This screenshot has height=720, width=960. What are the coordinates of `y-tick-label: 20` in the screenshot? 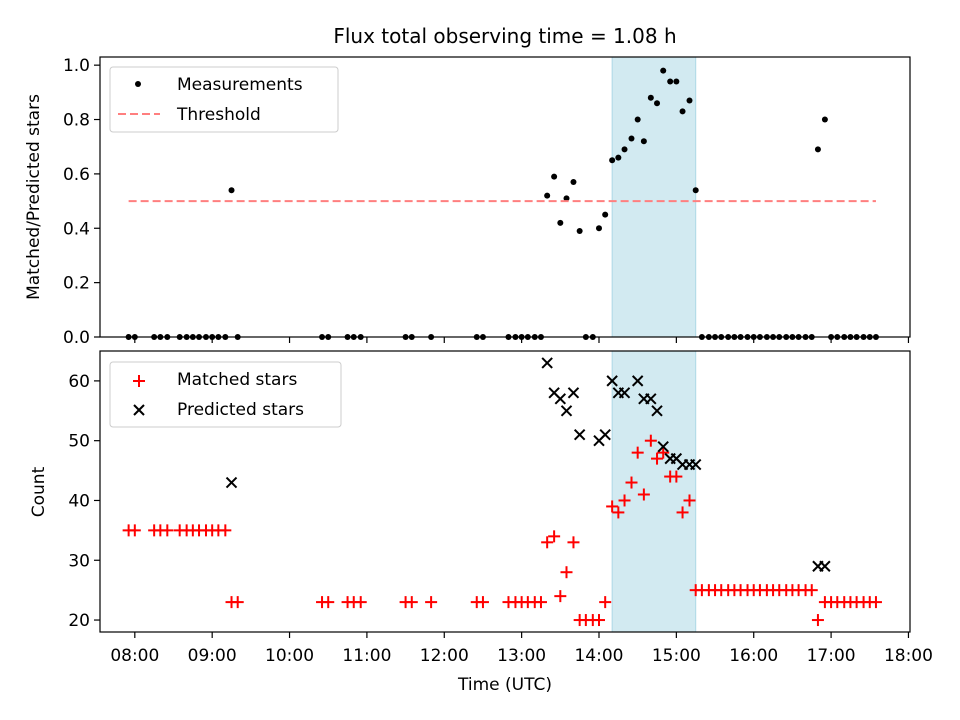 It's located at (79, 621).